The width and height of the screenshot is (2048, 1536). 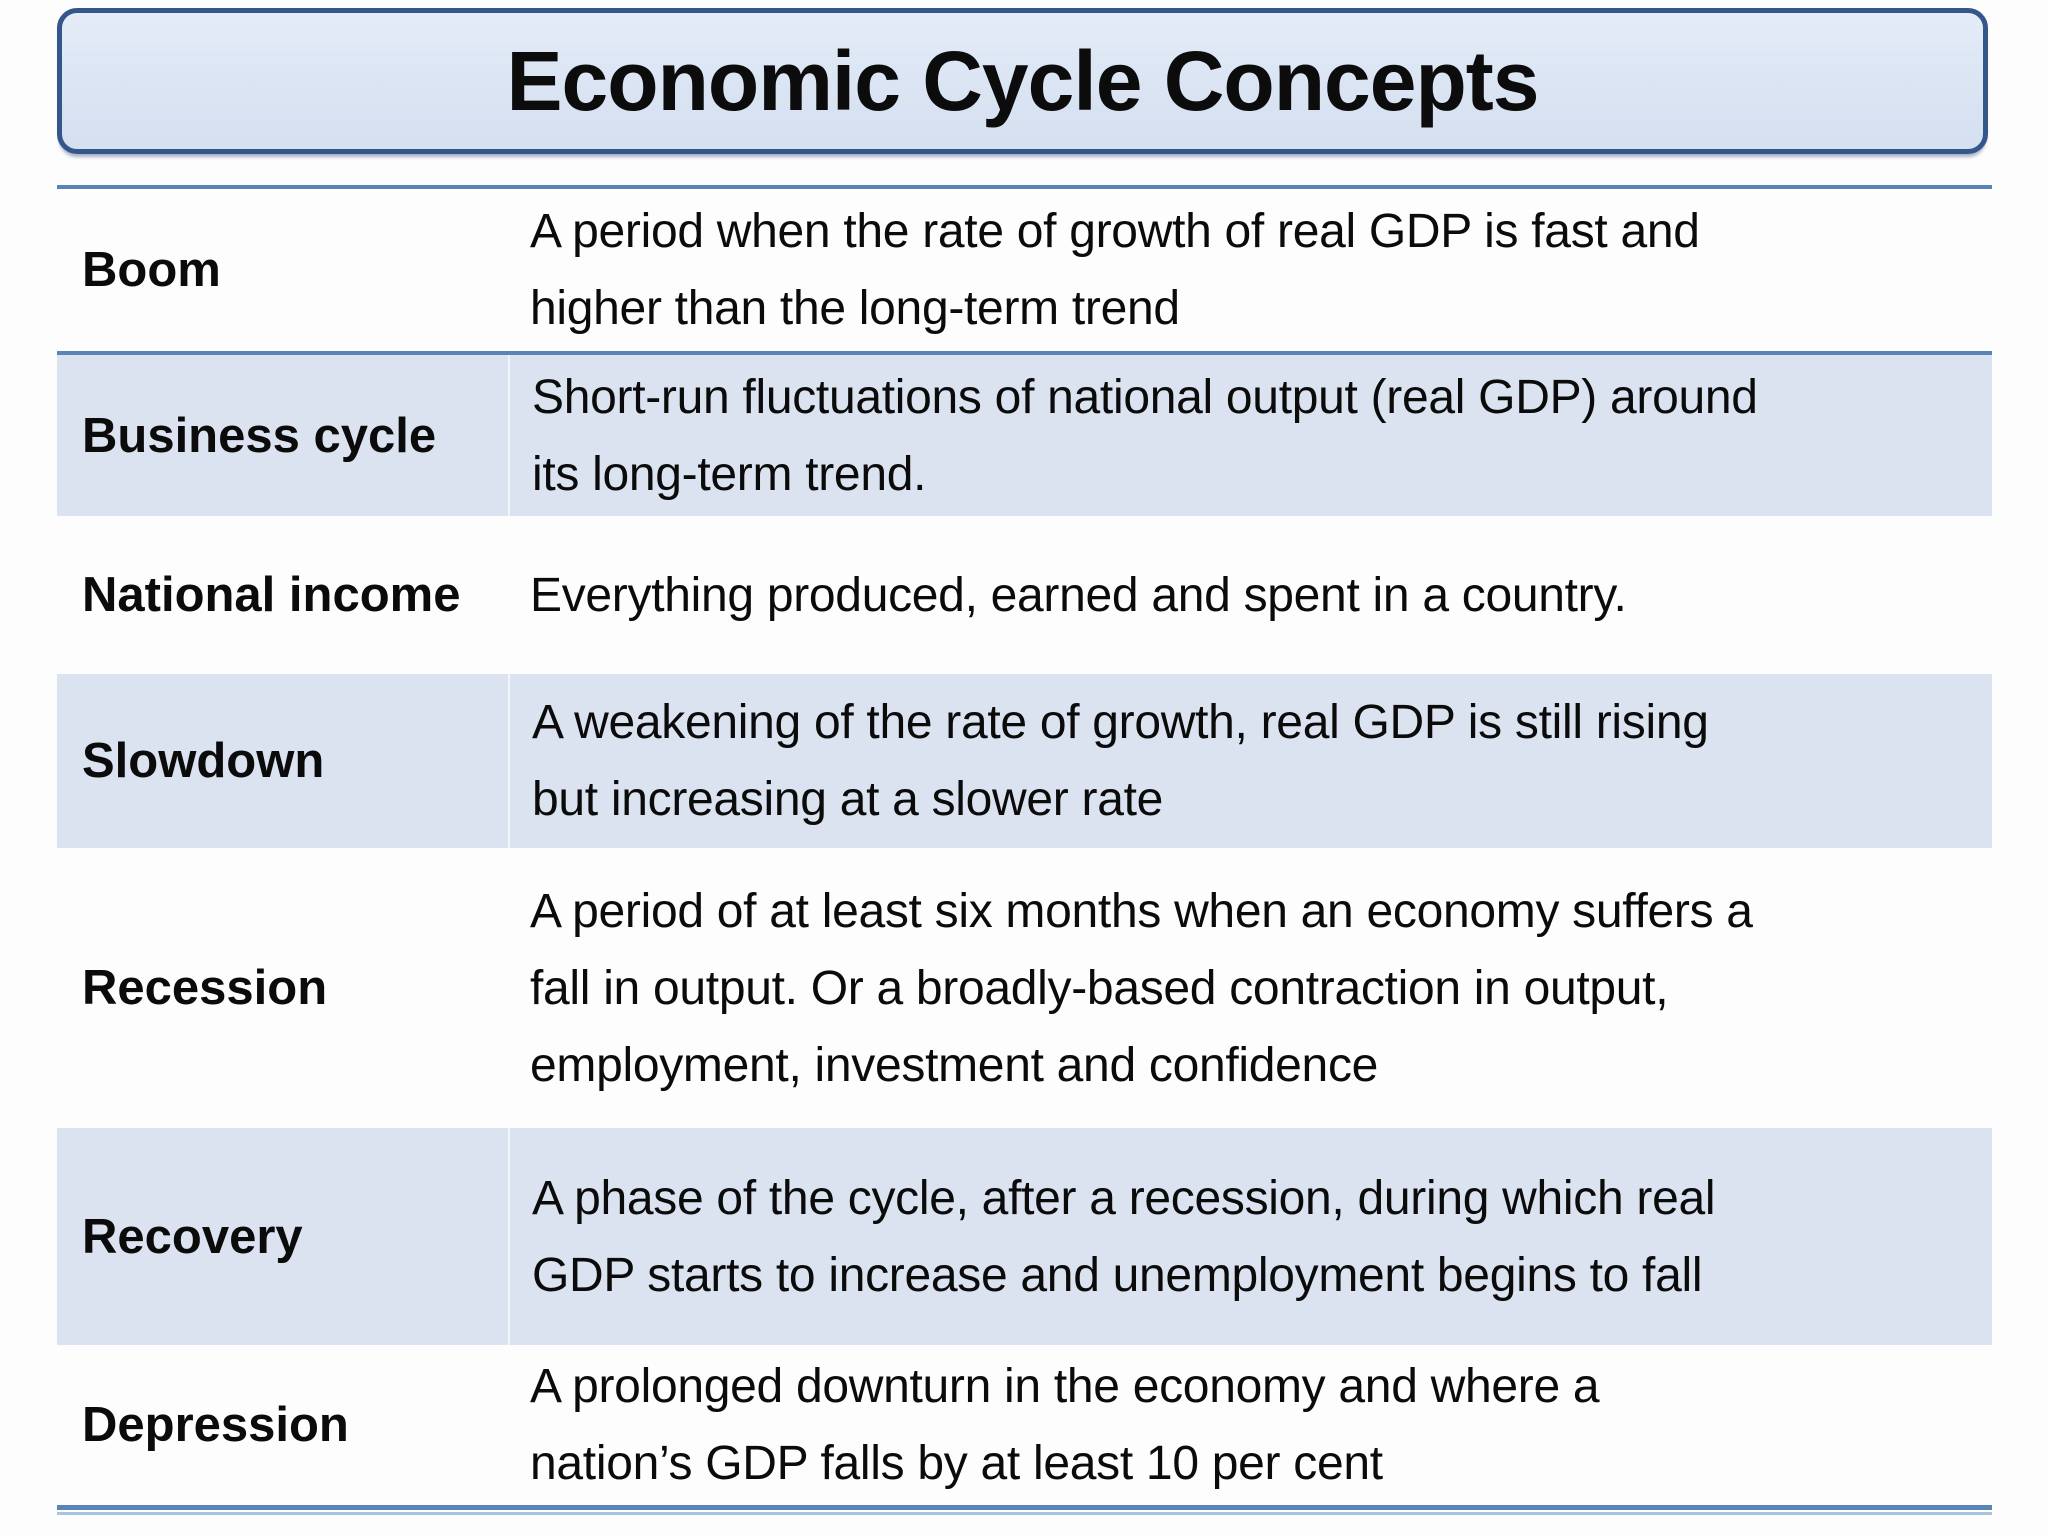 What do you see at coordinates (215, 1425) in the screenshot?
I see `term-cell: Depression` at bounding box center [215, 1425].